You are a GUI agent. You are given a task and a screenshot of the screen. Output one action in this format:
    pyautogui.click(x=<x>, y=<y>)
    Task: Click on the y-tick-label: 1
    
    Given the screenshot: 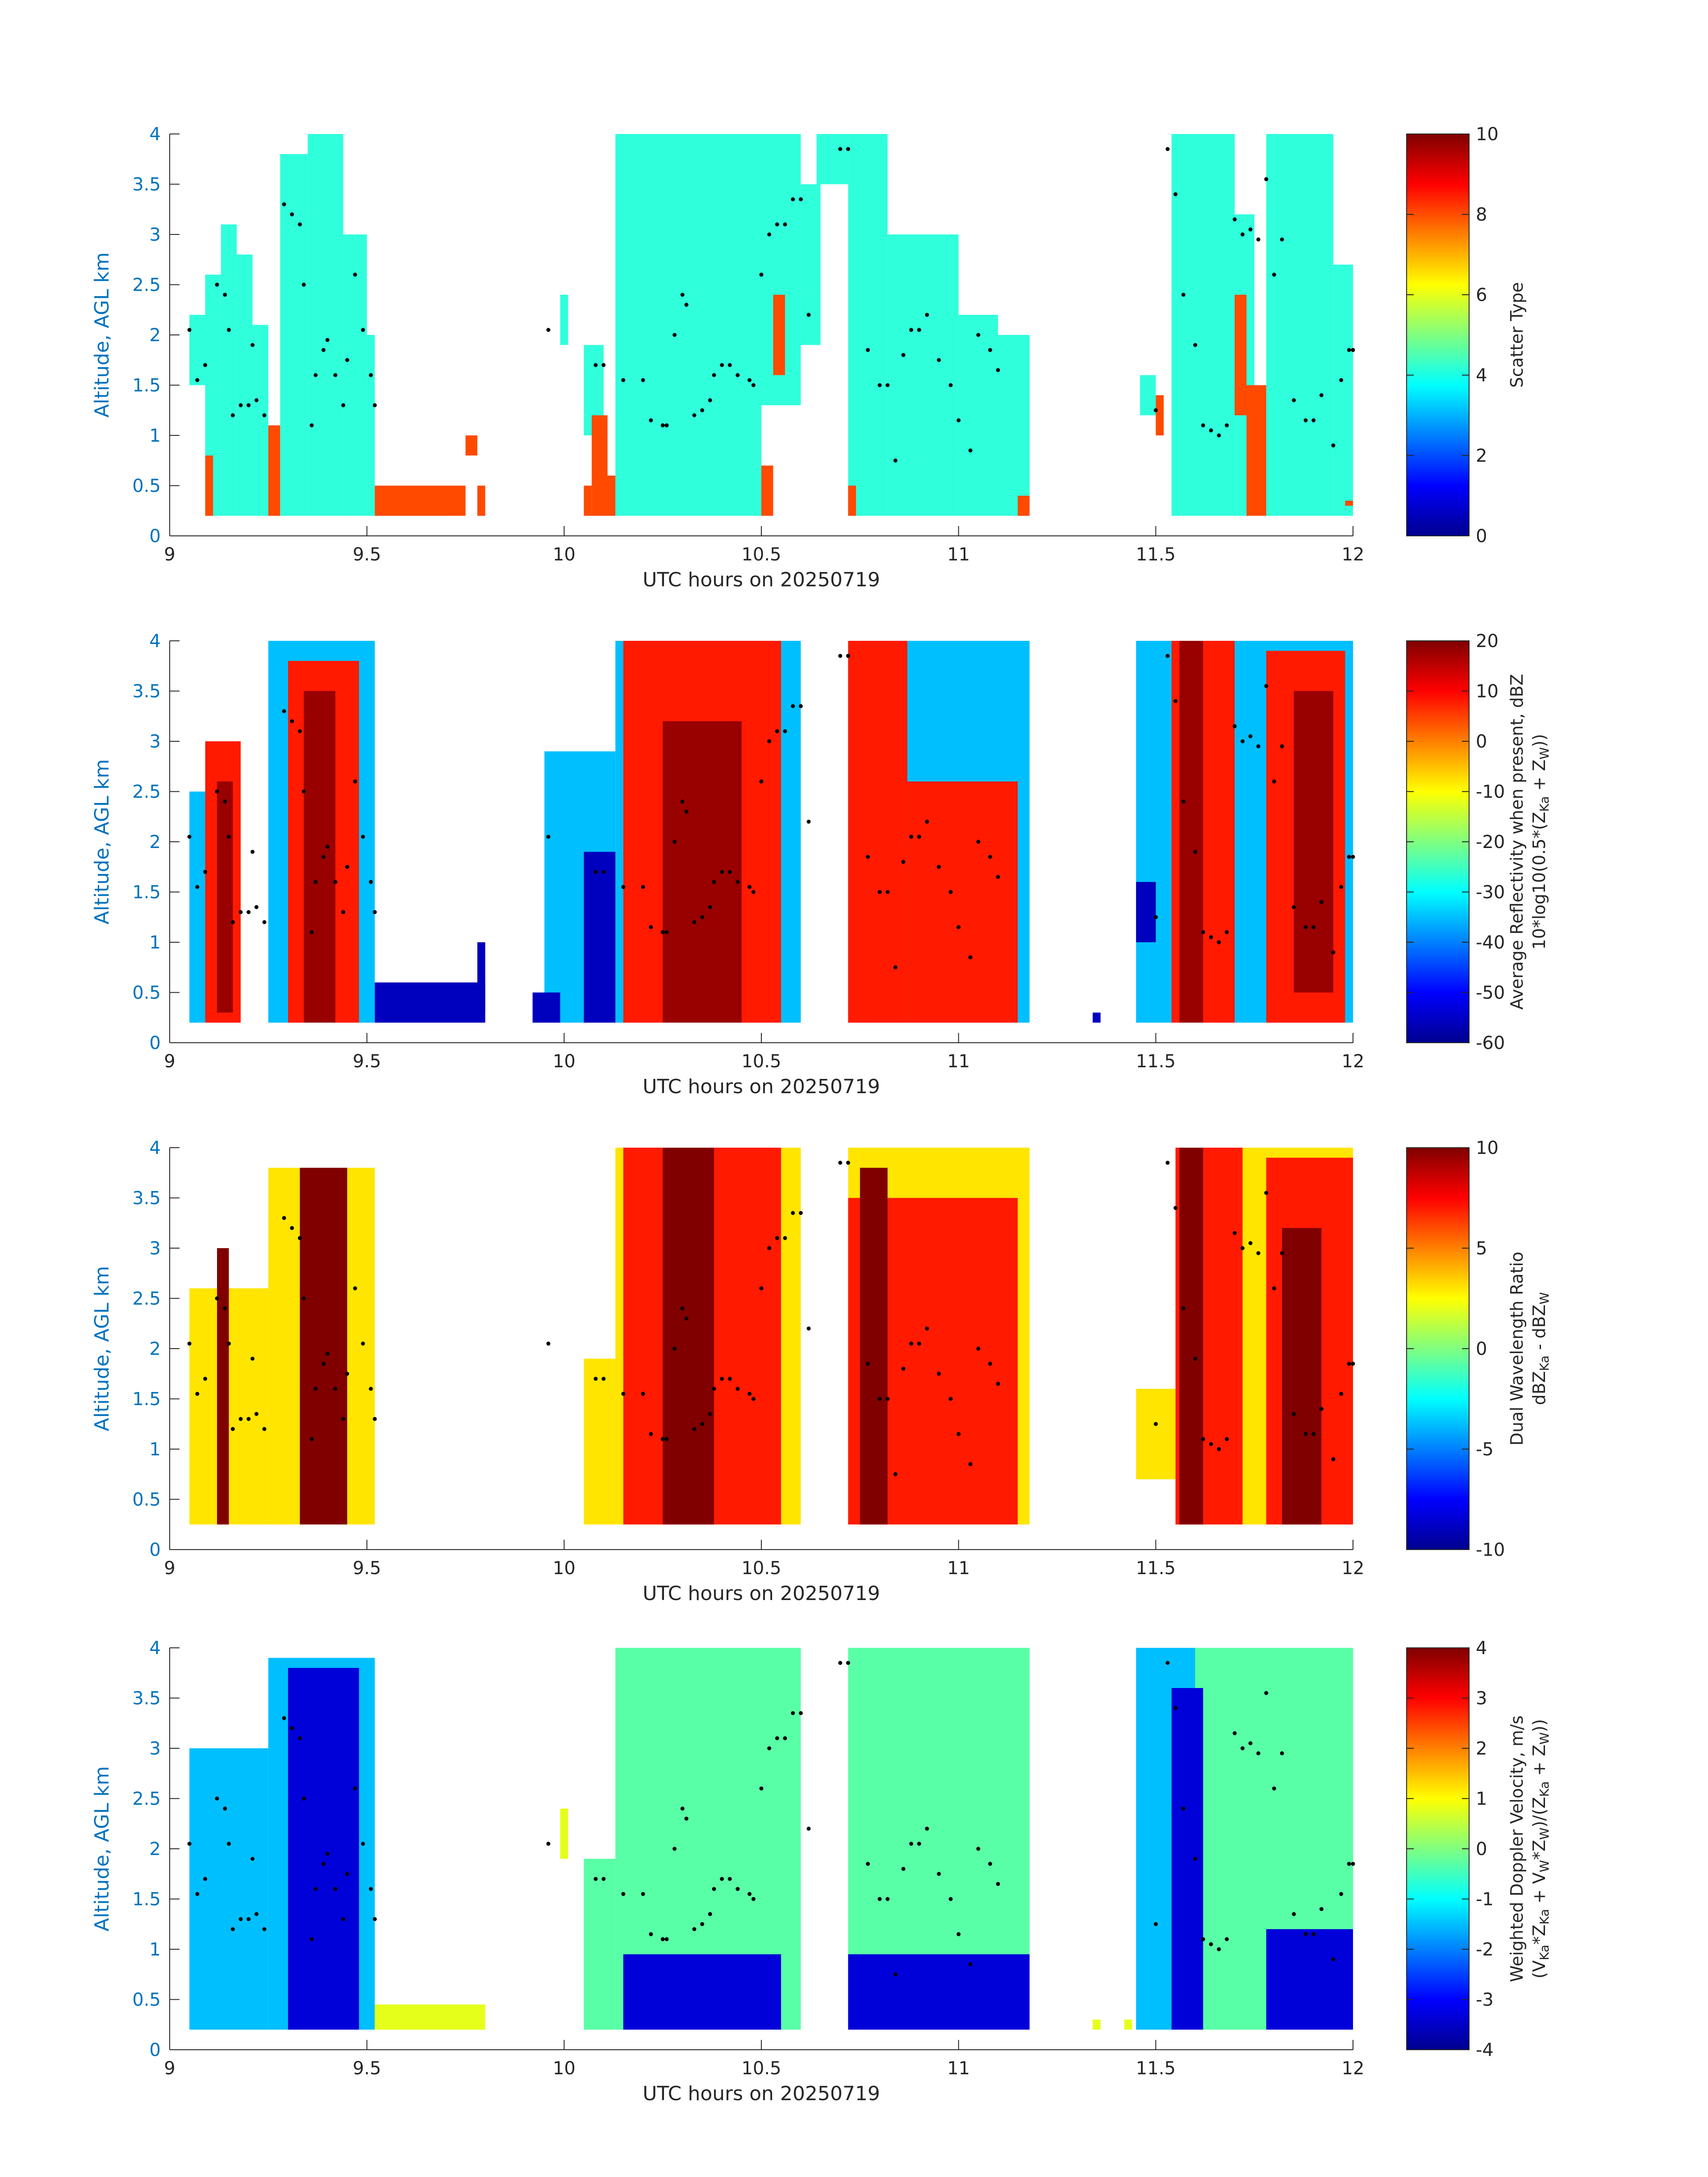 What is the action you would take?
    pyautogui.click(x=155, y=436)
    